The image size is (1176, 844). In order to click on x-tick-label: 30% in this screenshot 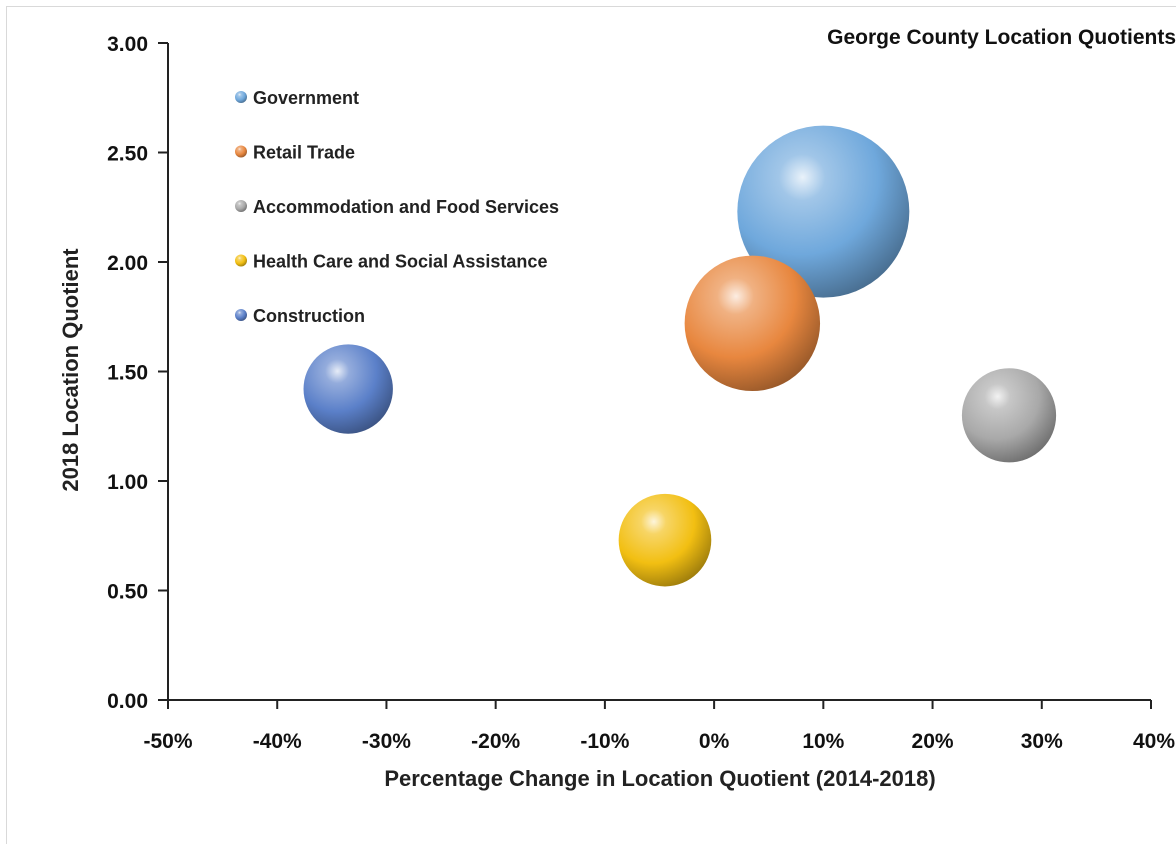, I will do `click(1042, 741)`.